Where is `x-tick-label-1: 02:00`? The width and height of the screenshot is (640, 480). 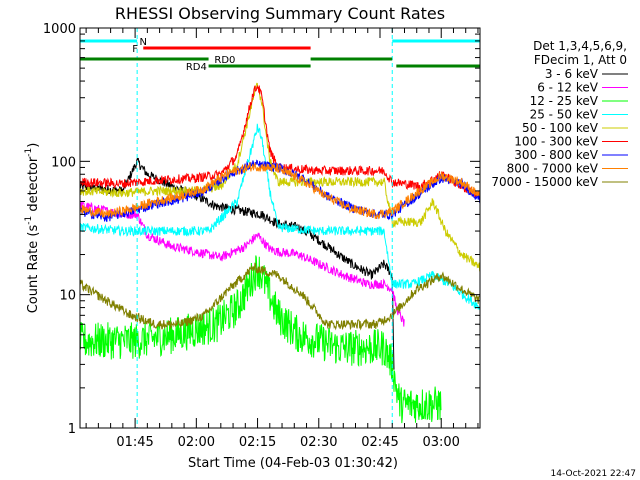 x-tick-label-1: 02:00 is located at coordinates (196, 442).